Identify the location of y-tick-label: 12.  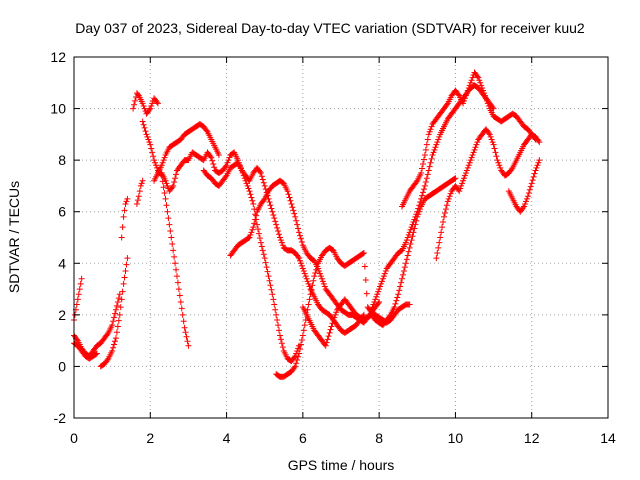
(58, 57).